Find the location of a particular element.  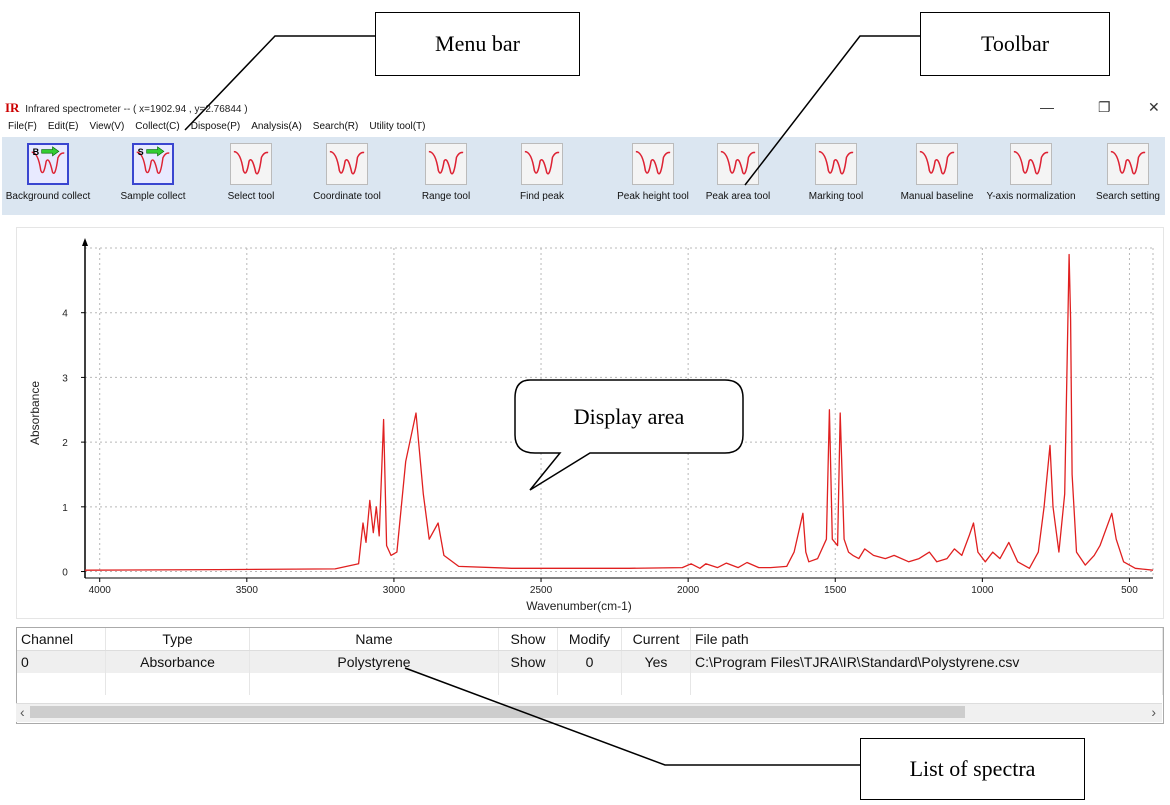

col-file-path: File path is located at coordinates (926, 639).